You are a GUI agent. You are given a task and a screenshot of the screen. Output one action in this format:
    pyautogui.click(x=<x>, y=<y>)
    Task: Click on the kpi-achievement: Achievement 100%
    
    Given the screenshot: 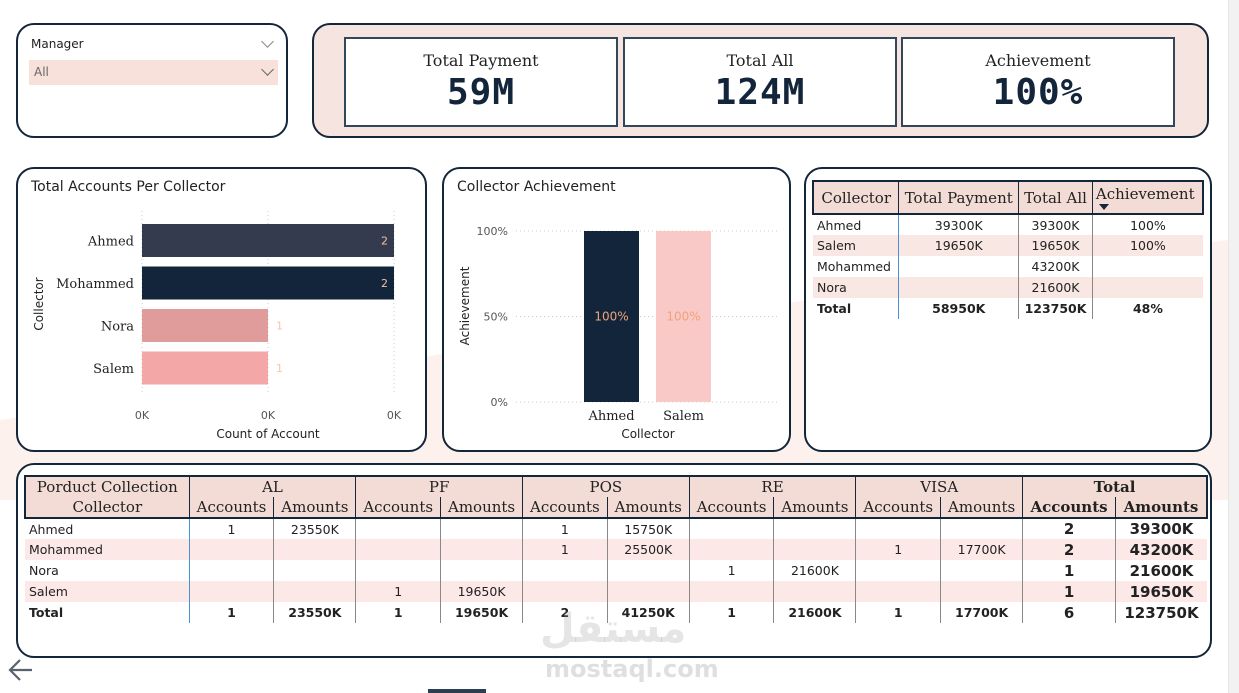 What is the action you would take?
    pyautogui.click(x=1038, y=82)
    